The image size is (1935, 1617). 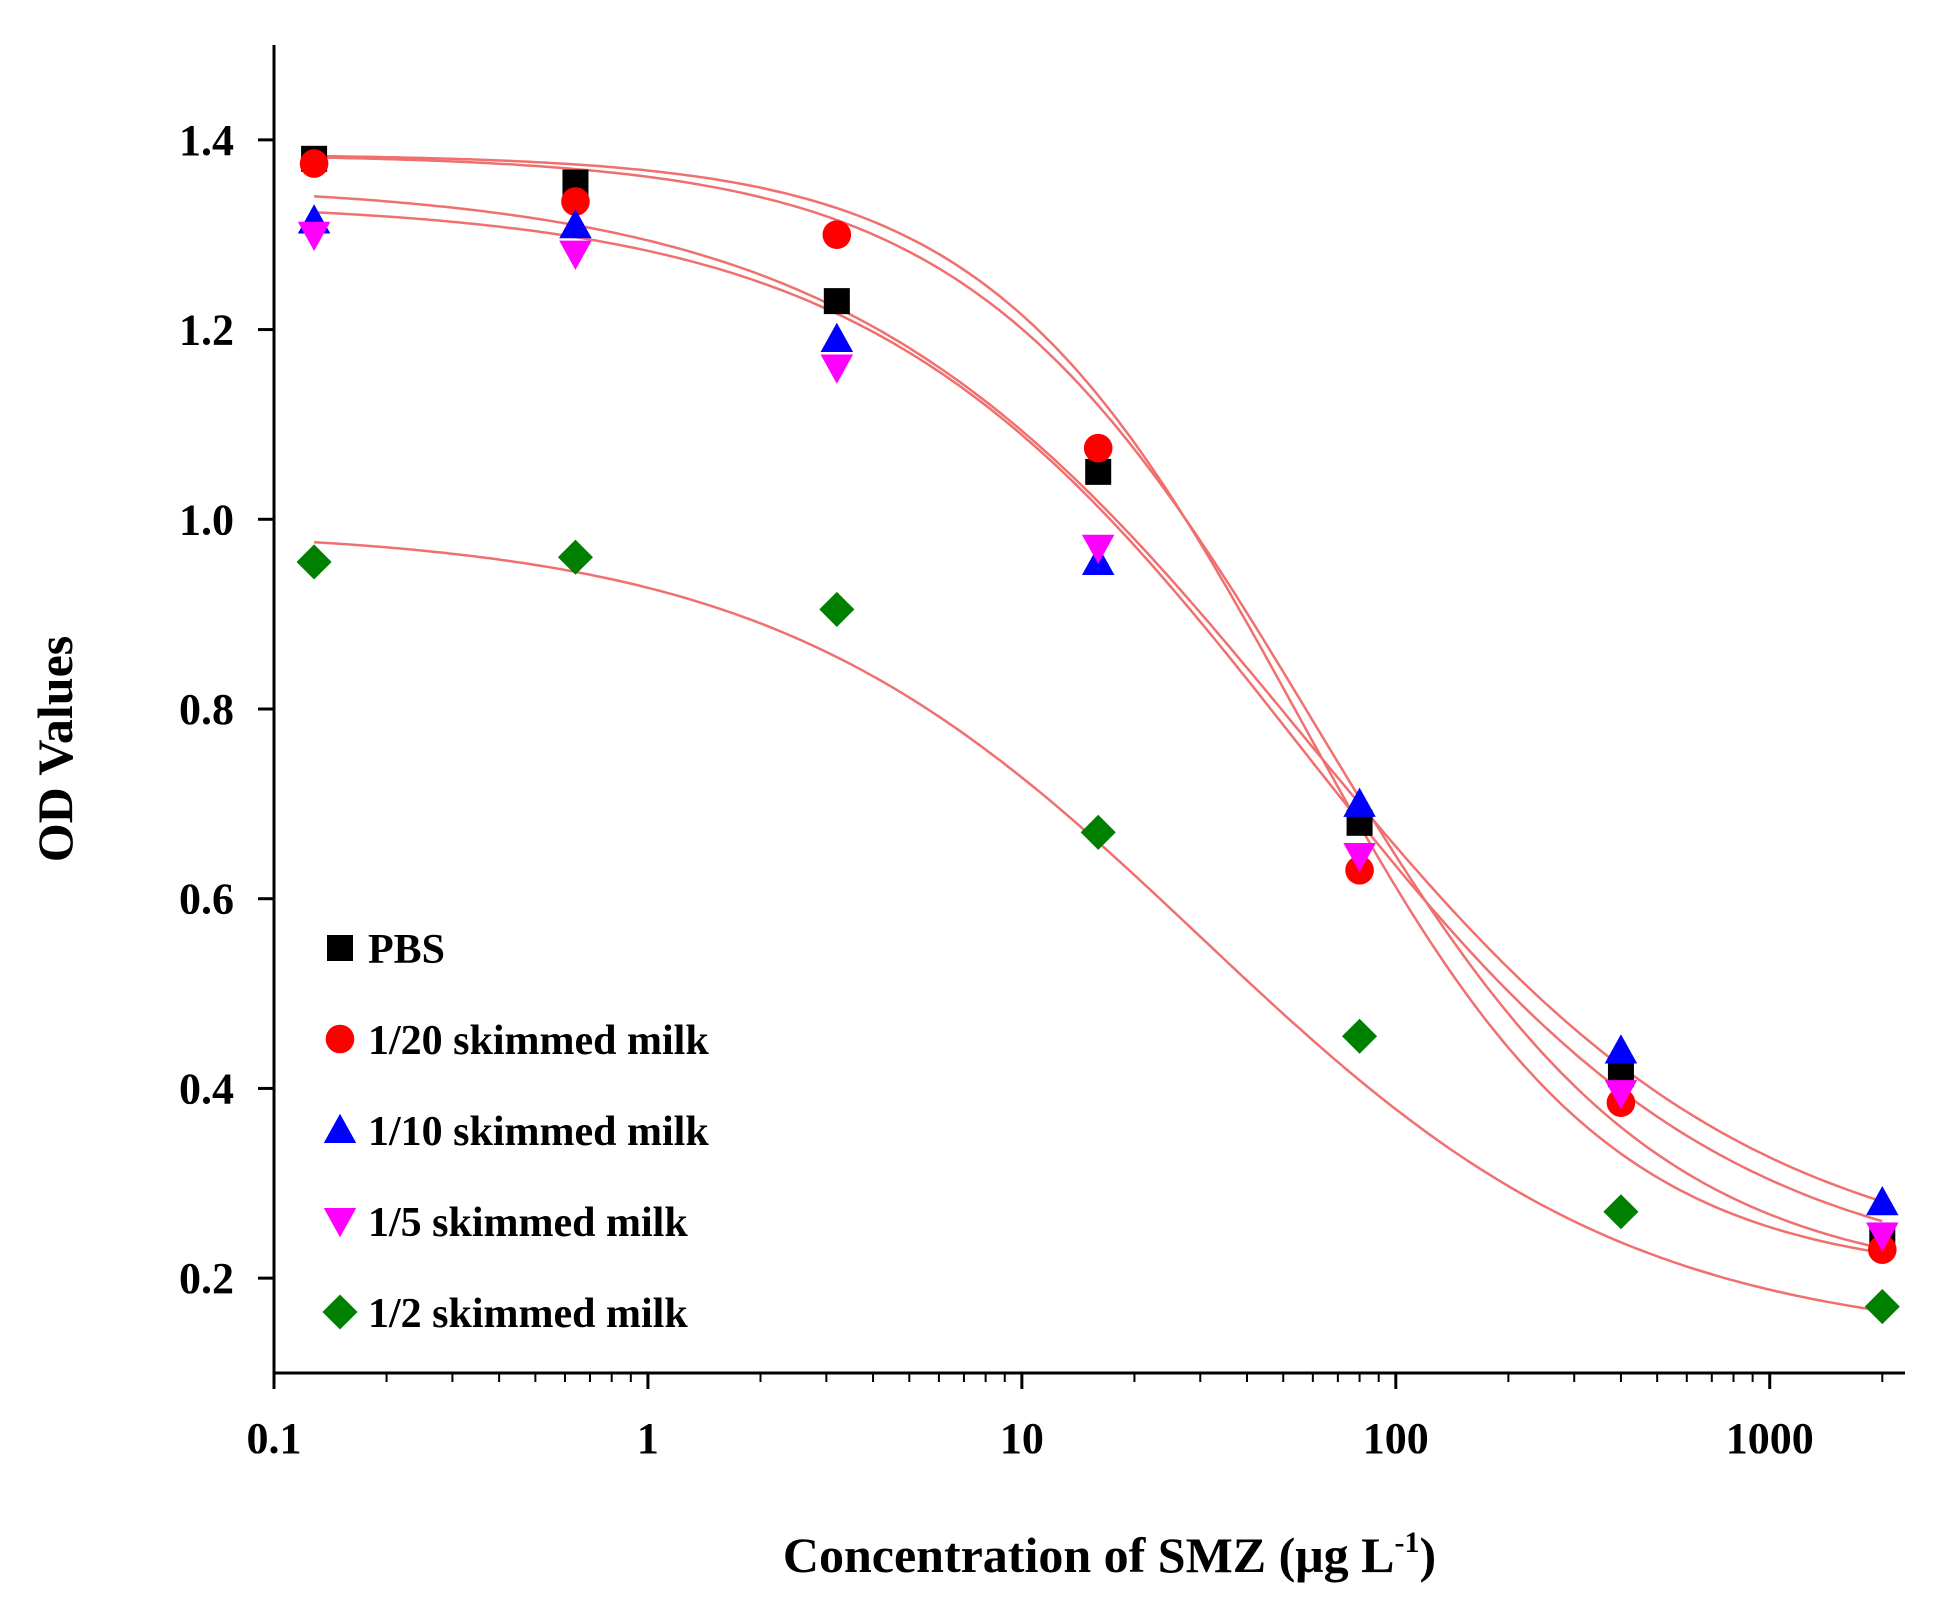 I want to click on y-tick-label: 1.4, so click(x=206, y=140).